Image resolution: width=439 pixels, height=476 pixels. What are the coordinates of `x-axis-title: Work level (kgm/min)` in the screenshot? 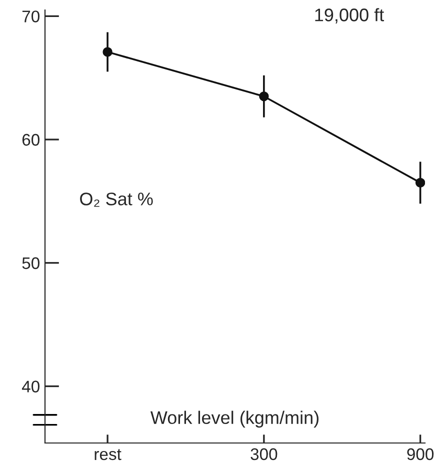 It's located at (234, 419).